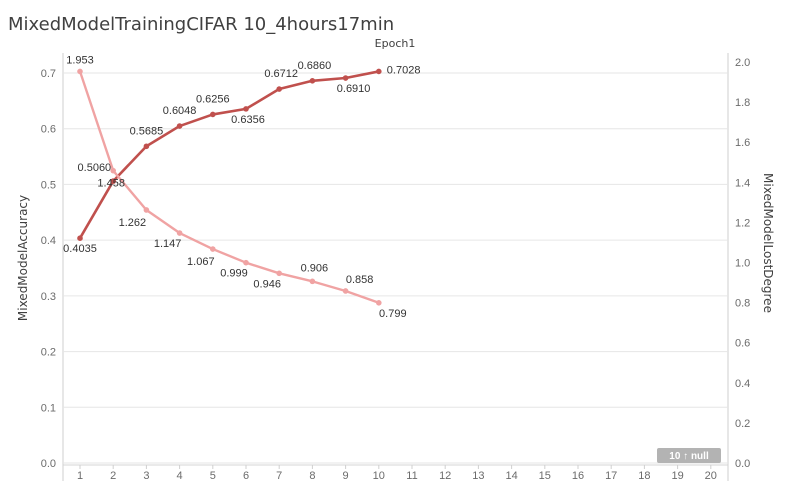  I want to click on y-right-axis-title: MixedModelLostDegree, so click(768, 243).